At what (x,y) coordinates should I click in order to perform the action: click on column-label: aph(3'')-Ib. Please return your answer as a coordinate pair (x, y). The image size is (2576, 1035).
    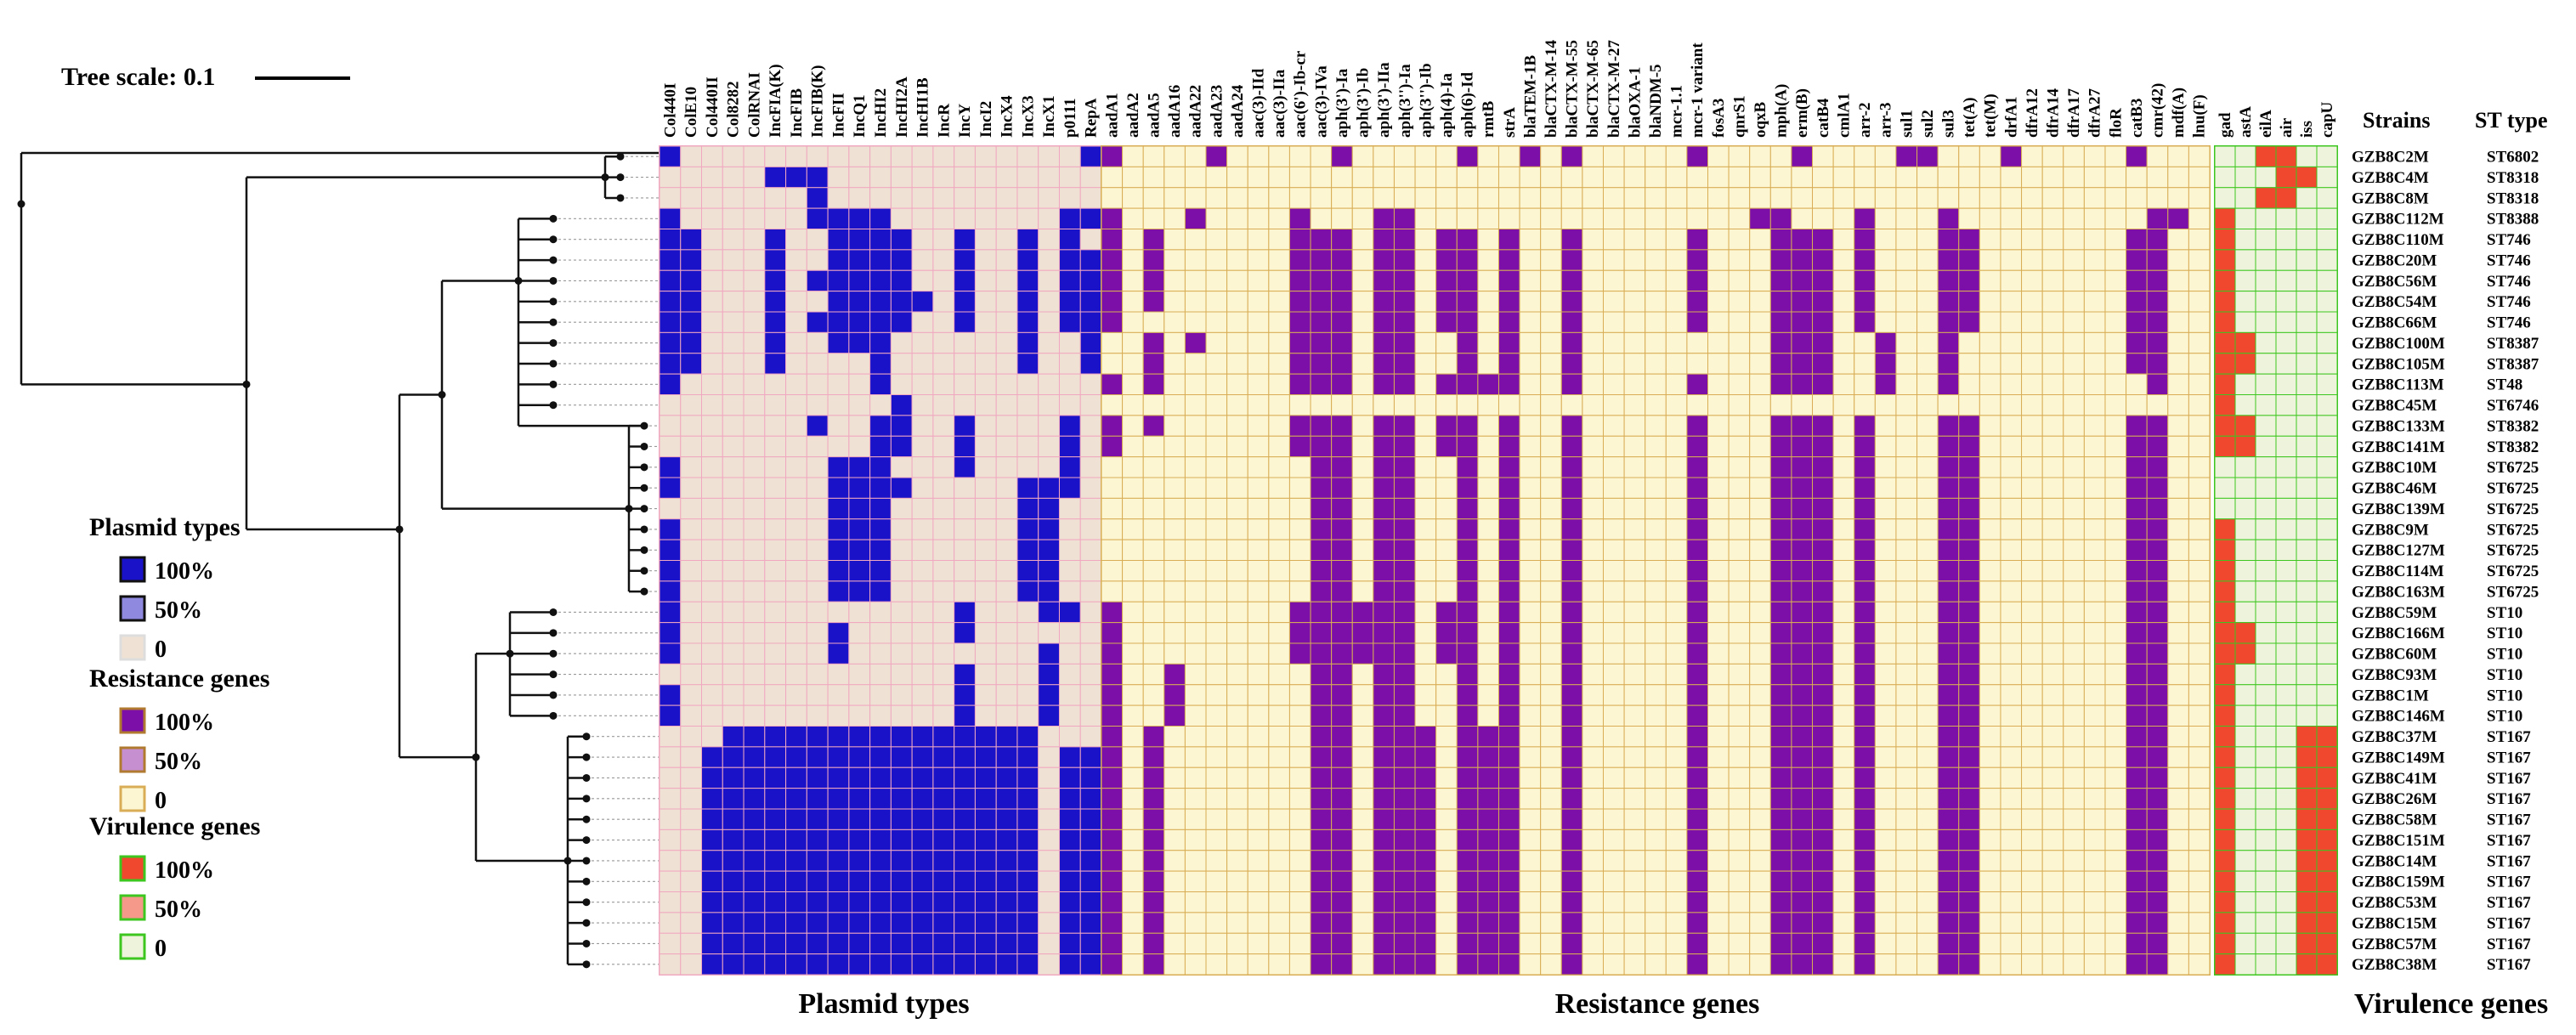
    Looking at the image, I should click on (1426, 100).